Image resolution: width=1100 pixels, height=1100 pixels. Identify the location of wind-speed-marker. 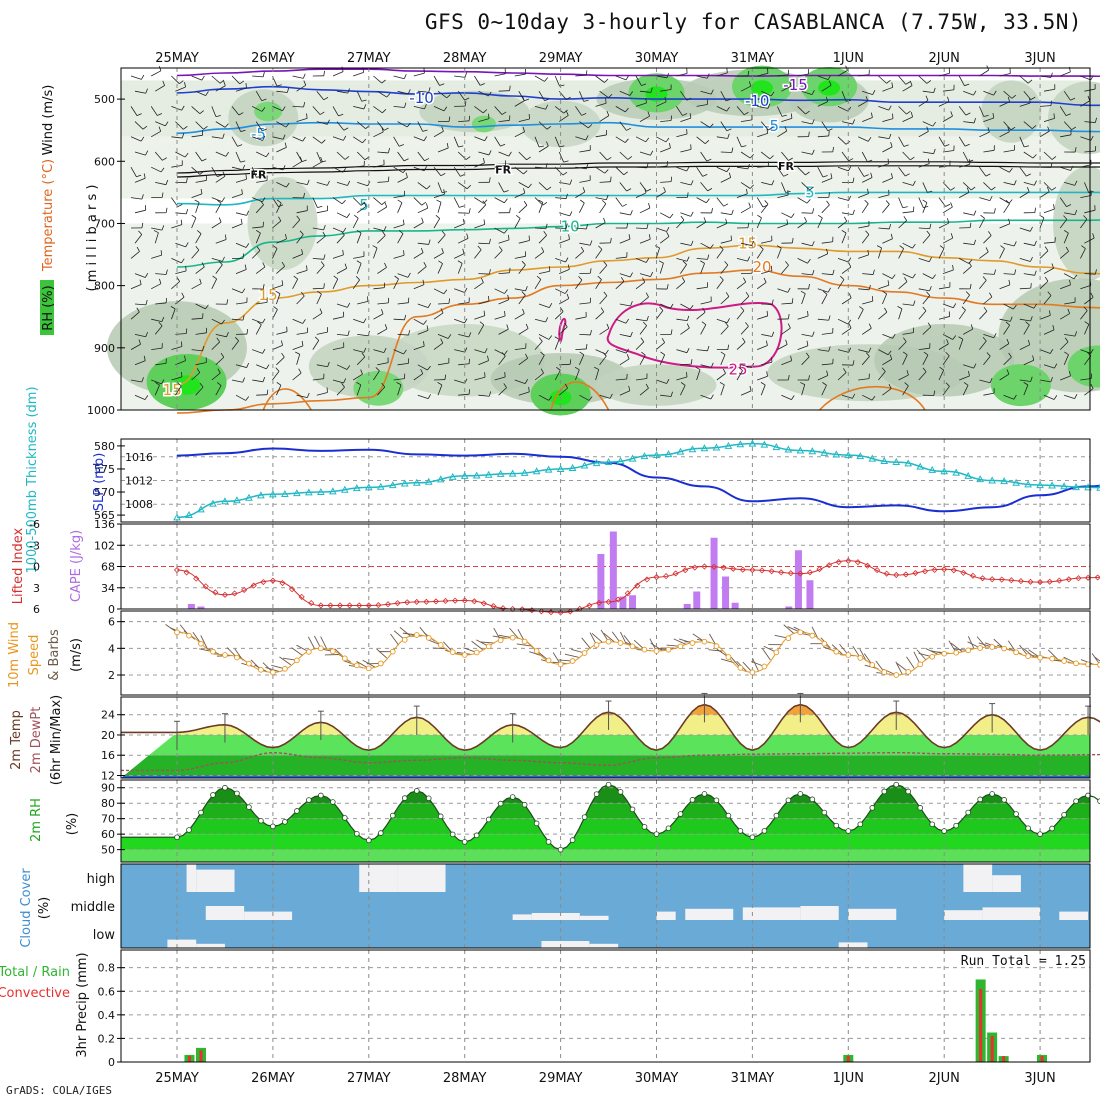
(297, 660).